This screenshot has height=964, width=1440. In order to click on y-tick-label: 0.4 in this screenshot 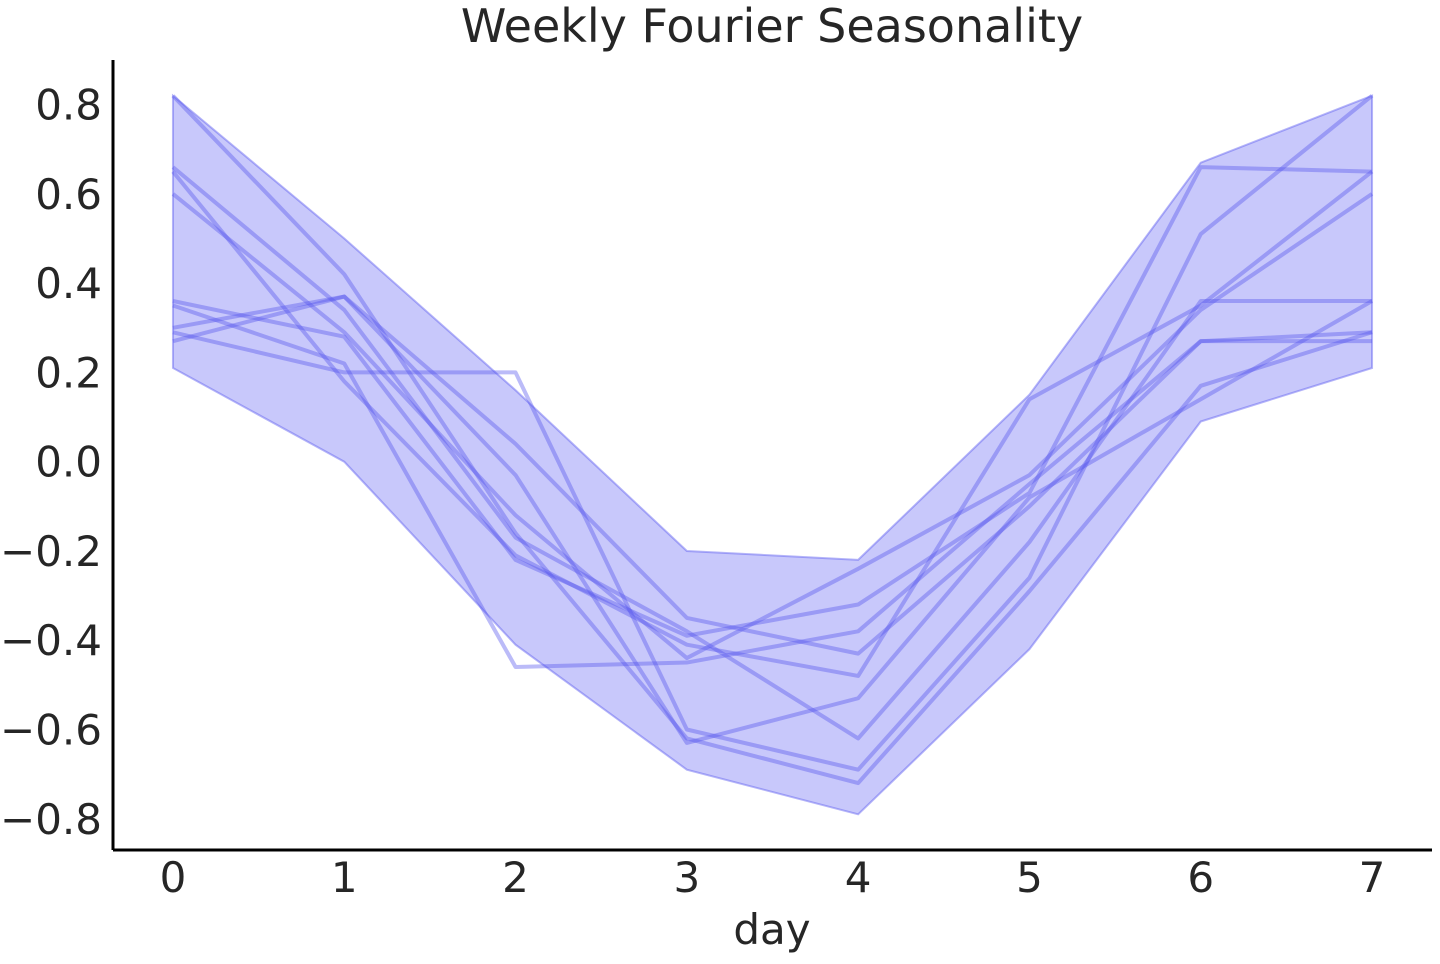, I will do `click(68, 283)`.